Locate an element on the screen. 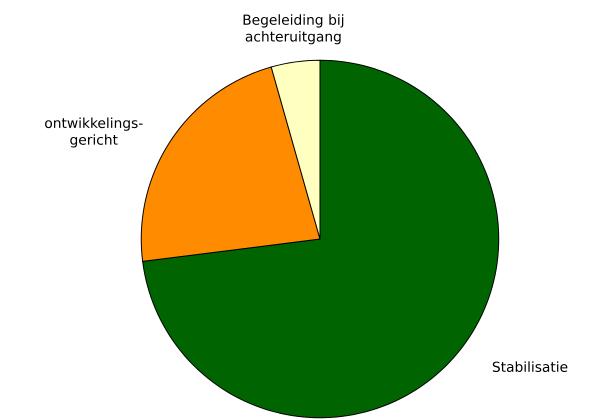 The image size is (595, 419). slice-label: ontwikkelings-gericht is located at coordinates (94, 133).